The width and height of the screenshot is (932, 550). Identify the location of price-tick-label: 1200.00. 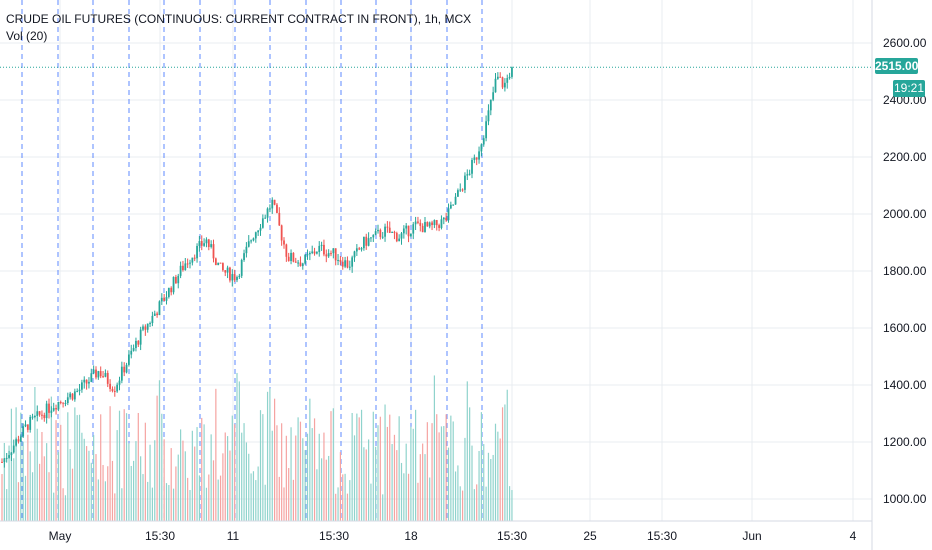
(905, 442).